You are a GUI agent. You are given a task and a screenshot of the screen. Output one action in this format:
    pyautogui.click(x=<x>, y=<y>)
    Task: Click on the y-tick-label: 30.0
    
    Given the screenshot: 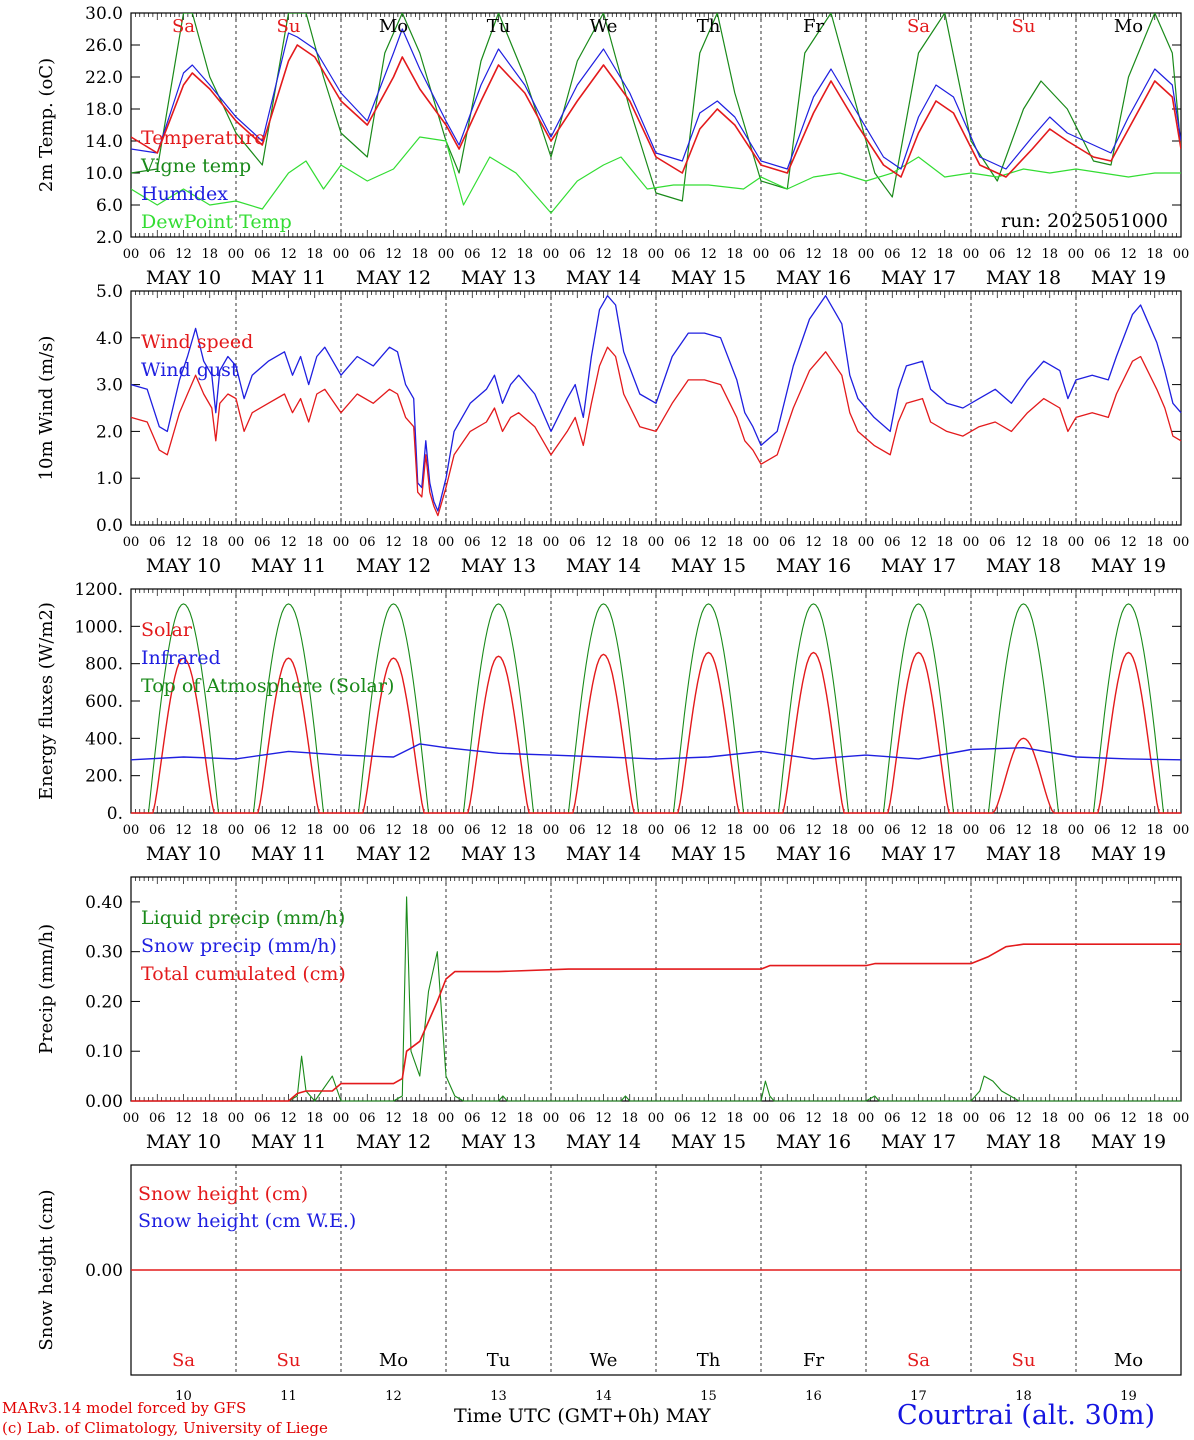 What is the action you would take?
    pyautogui.click(x=104, y=14)
    